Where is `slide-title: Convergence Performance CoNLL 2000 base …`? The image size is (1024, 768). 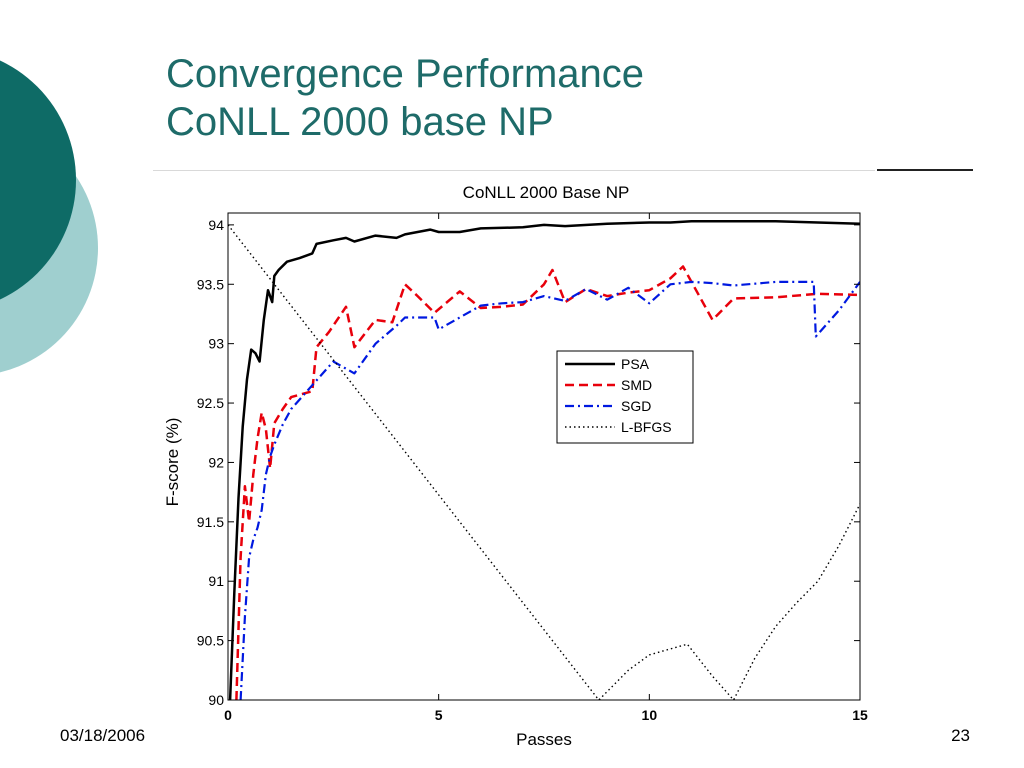 slide-title: Convergence Performance CoNLL 2000 base … is located at coordinates (405, 98).